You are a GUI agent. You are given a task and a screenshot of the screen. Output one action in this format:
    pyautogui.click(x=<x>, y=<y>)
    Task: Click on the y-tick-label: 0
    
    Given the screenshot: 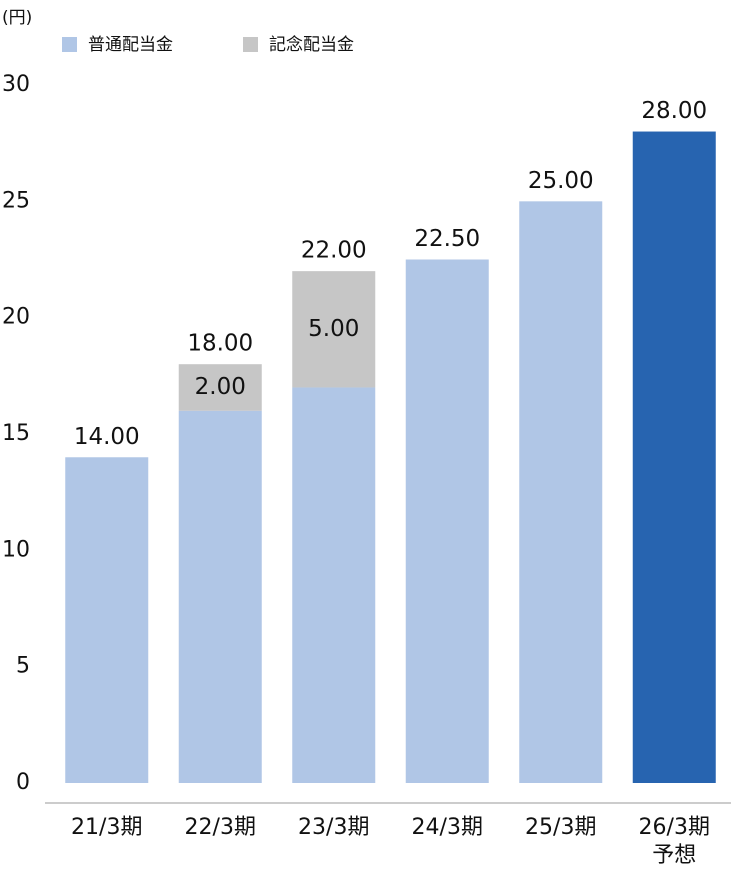 What is the action you would take?
    pyautogui.click(x=23, y=782)
    